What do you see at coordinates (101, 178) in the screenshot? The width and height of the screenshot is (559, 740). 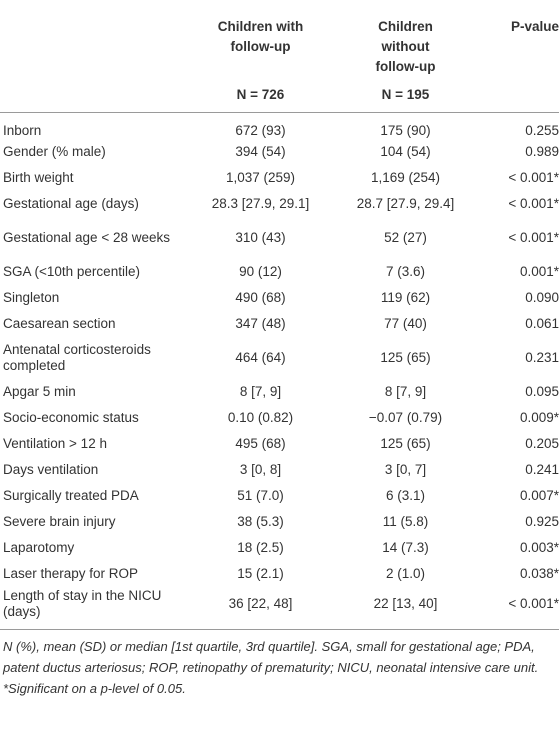 I see `row-label: Birth weight` at bounding box center [101, 178].